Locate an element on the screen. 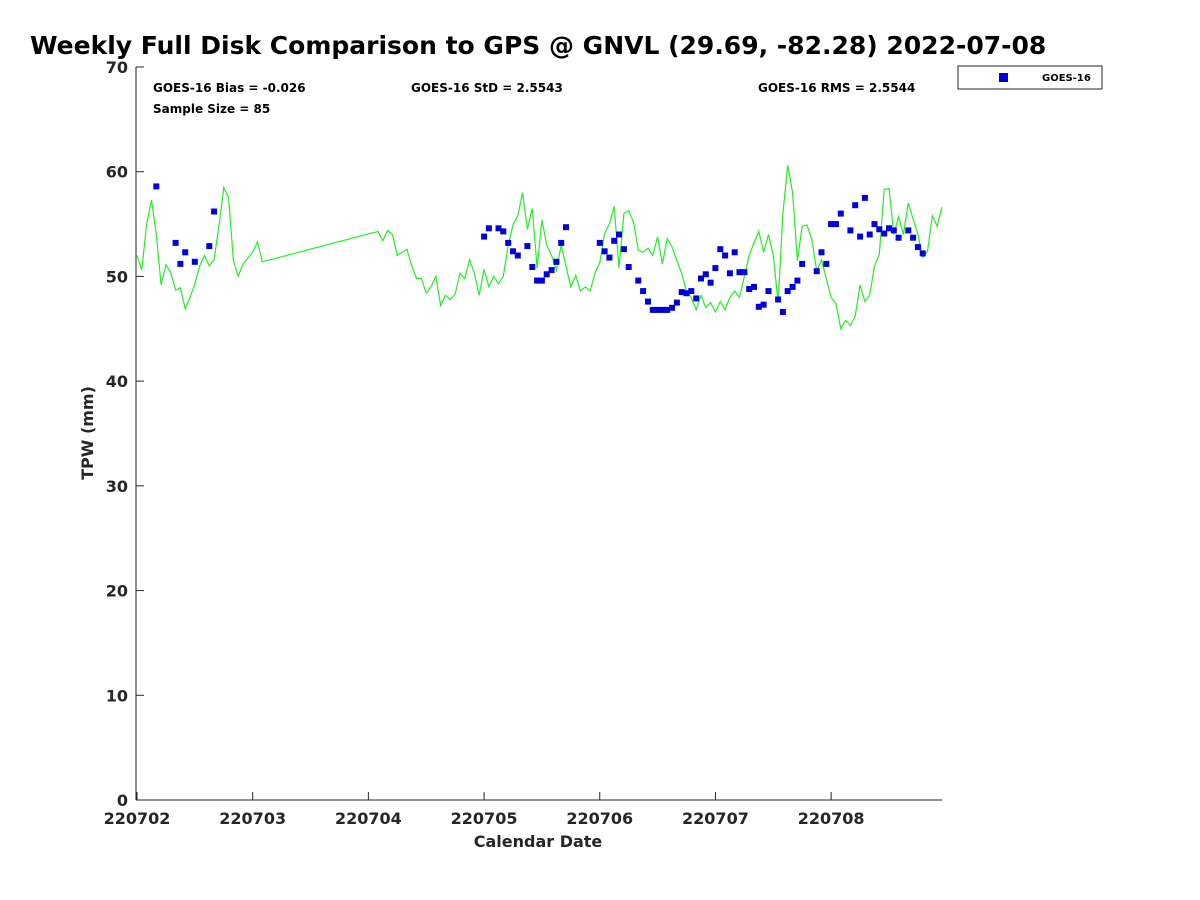  x-tick-label: 220708 is located at coordinates (831, 818).